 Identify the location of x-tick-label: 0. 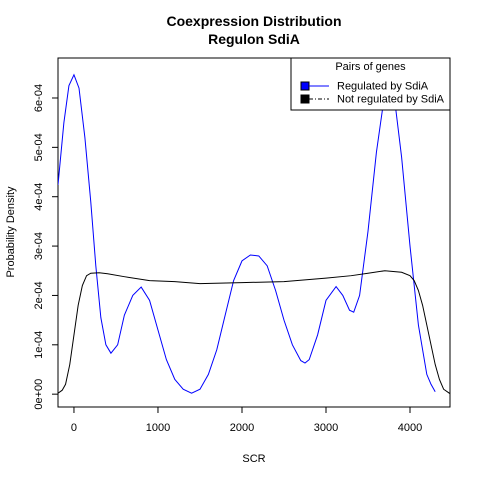
(74, 428).